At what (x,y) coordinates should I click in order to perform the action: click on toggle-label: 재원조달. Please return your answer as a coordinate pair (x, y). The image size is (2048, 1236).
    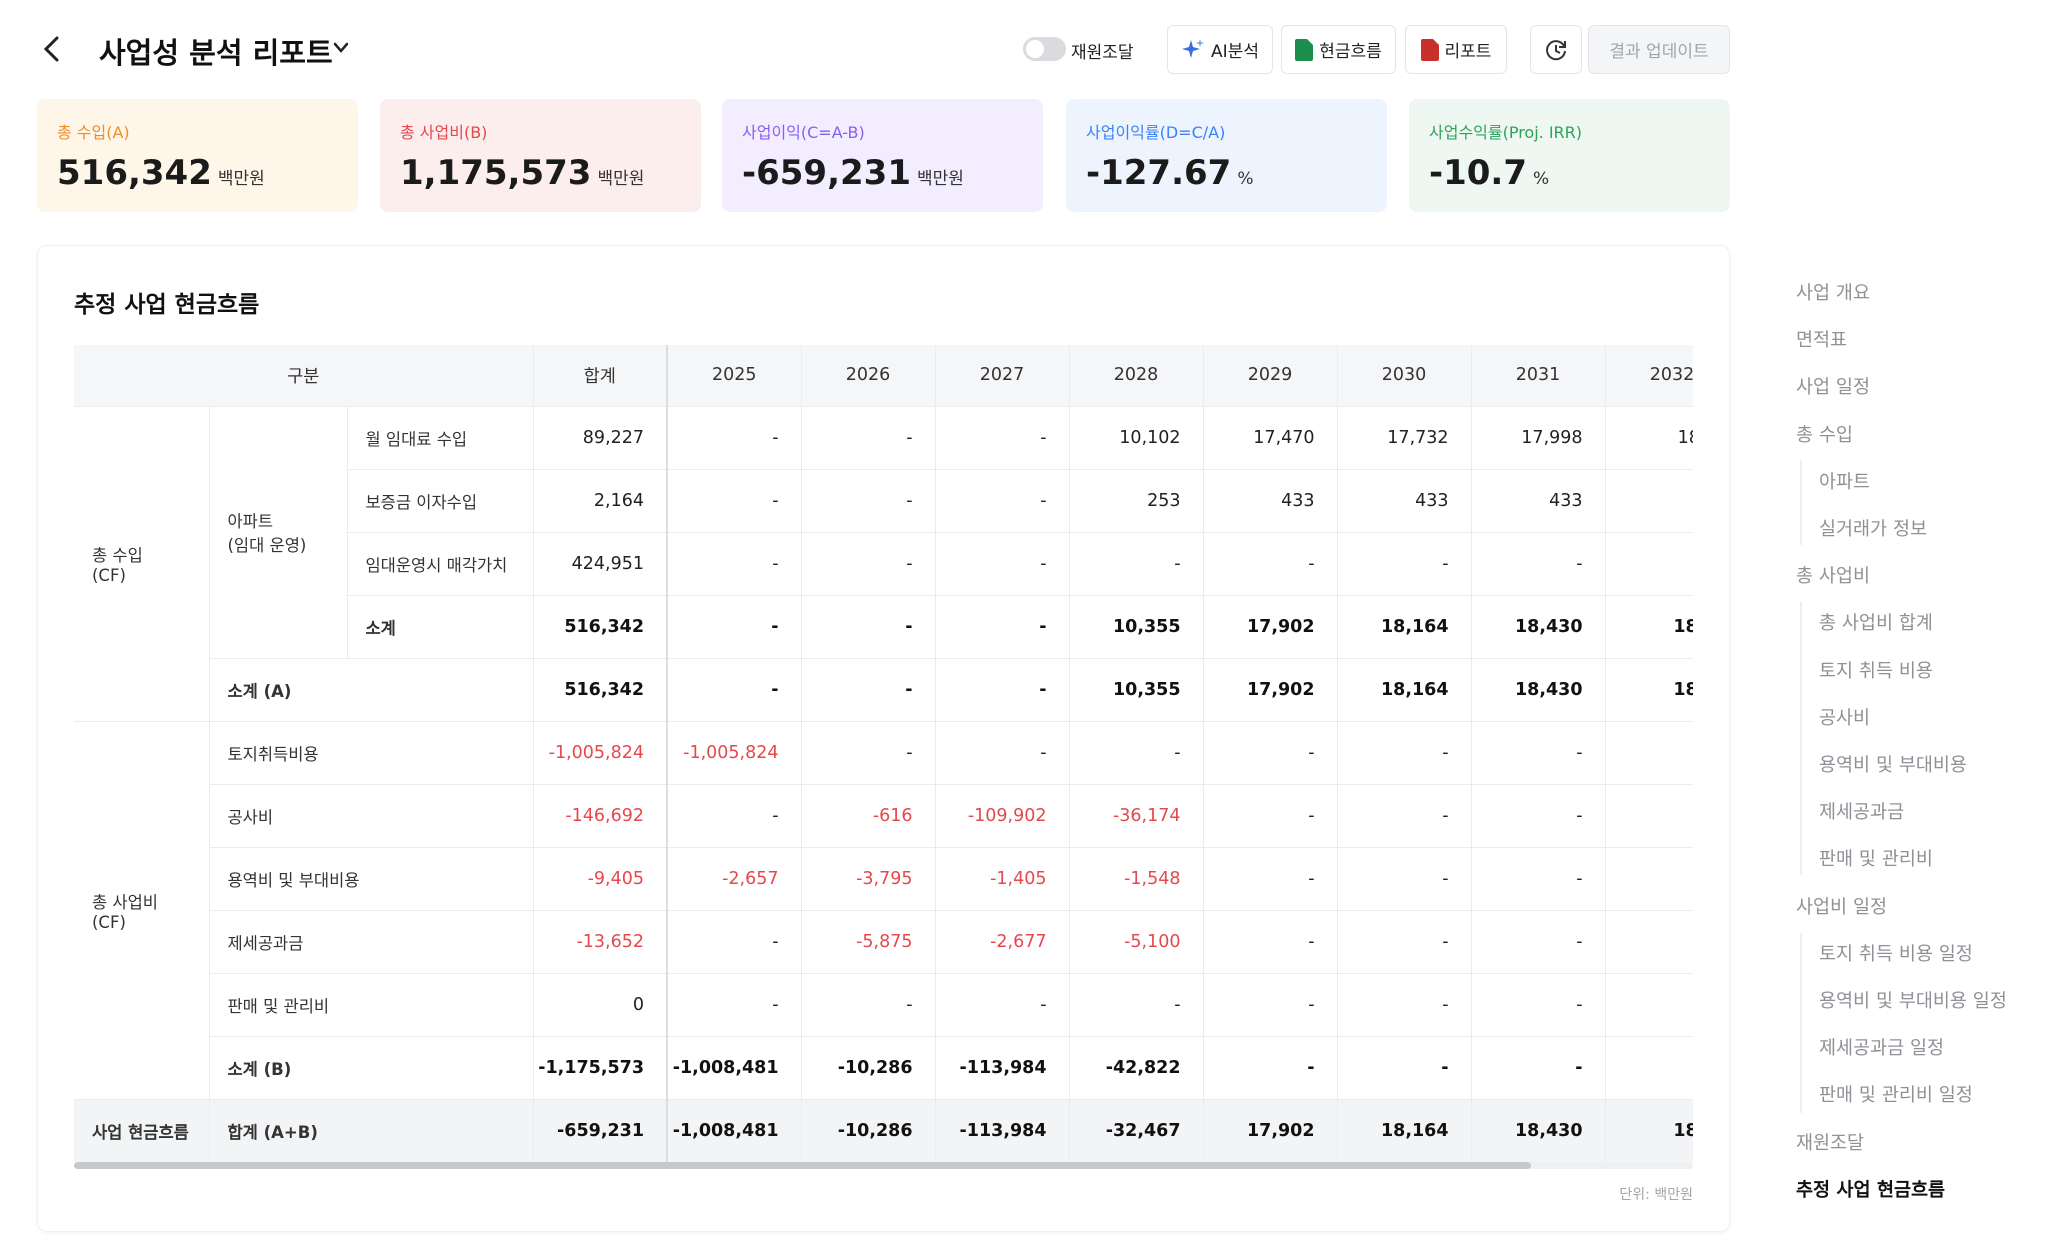
    Looking at the image, I should click on (1102, 53).